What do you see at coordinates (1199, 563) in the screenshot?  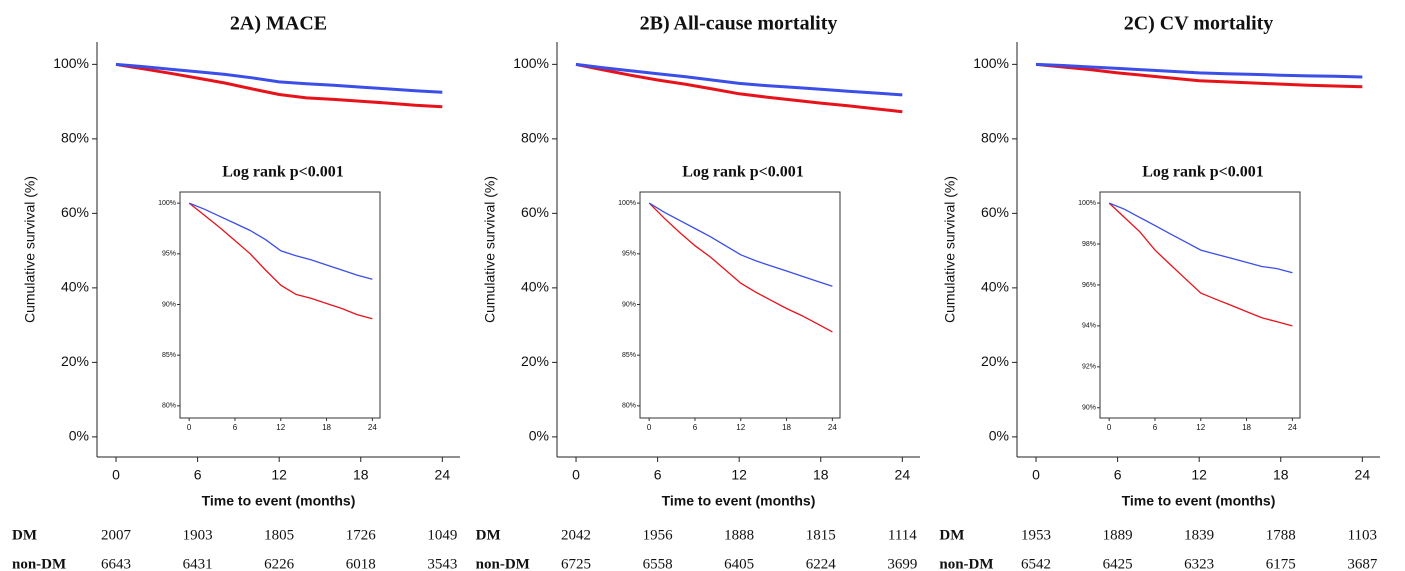 I see `at-risk-count: 6323` at bounding box center [1199, 563].